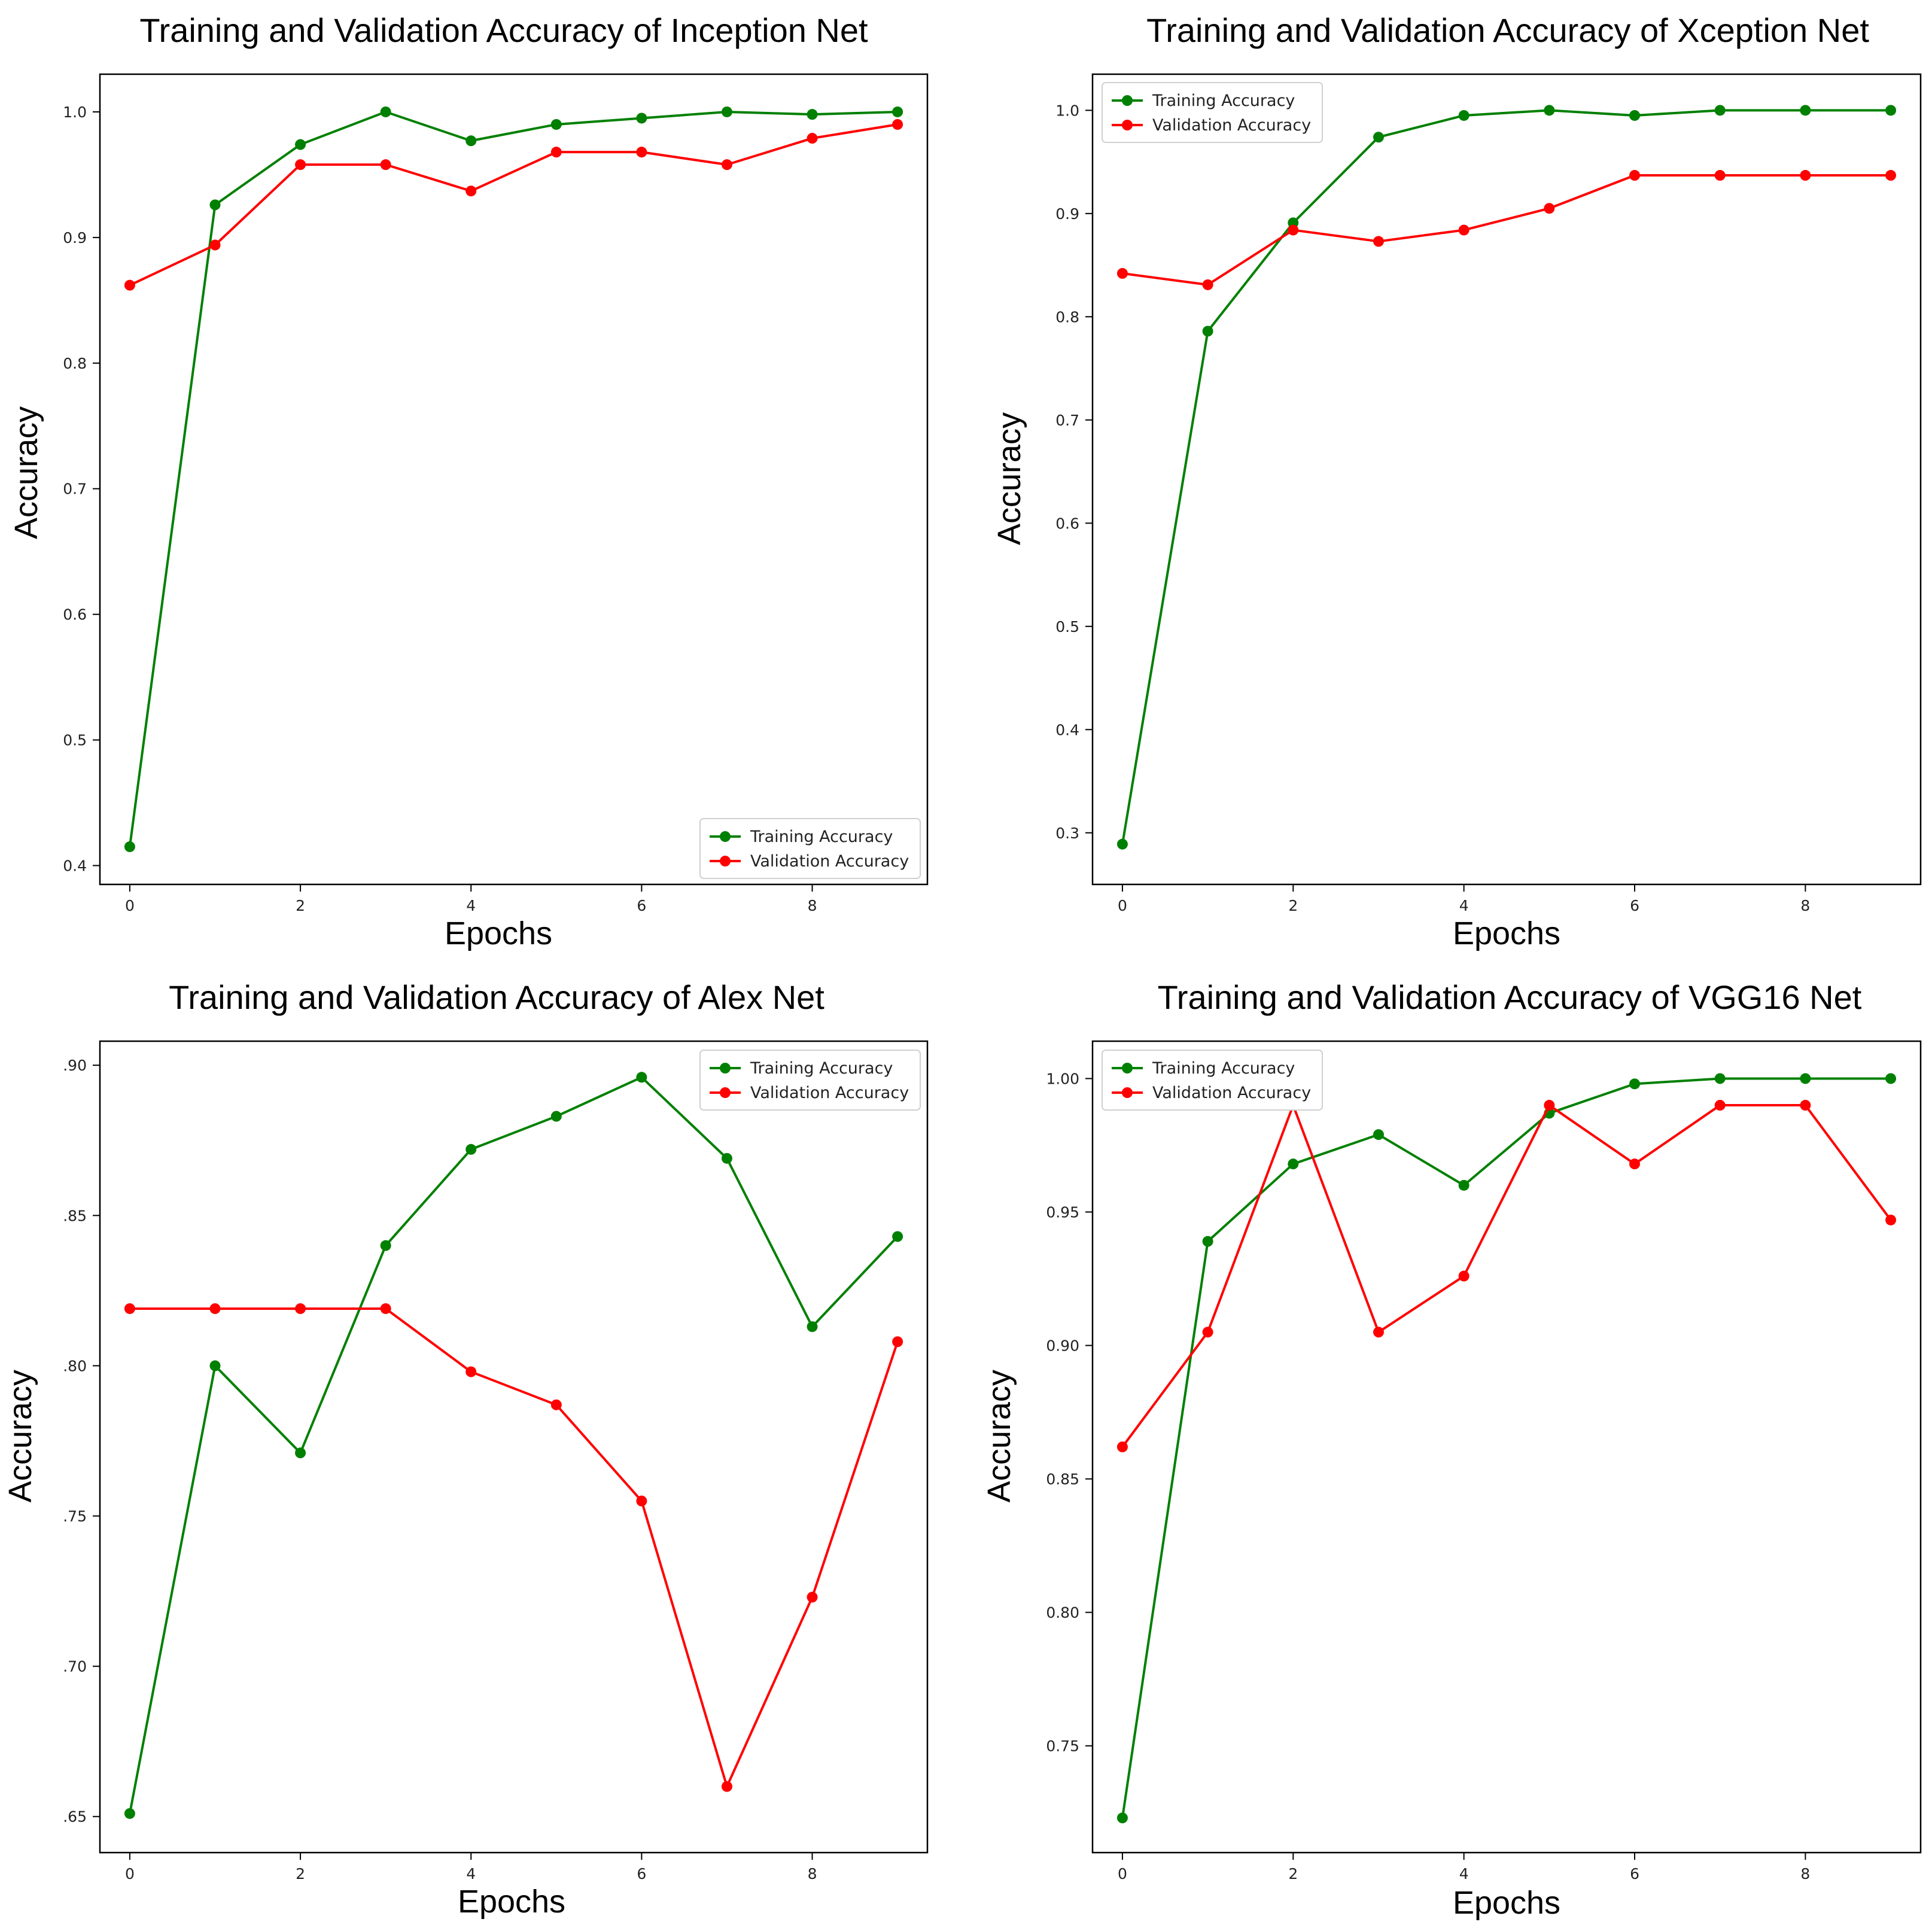 The width and height of the screenshot is (1932, 1925). I want to click on y-tick-label: .90, so click(75, 1065).